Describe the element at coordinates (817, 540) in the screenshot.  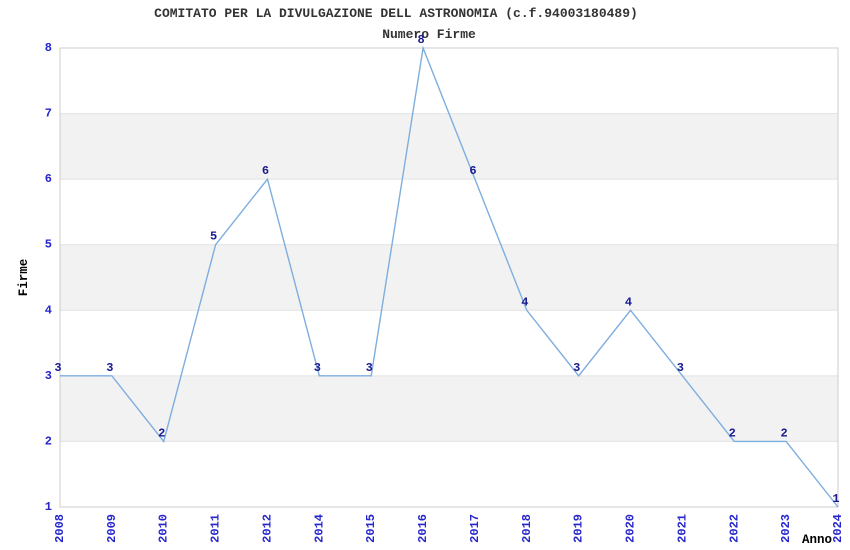
I see `x-axis-label-anno: Anno` at that location.